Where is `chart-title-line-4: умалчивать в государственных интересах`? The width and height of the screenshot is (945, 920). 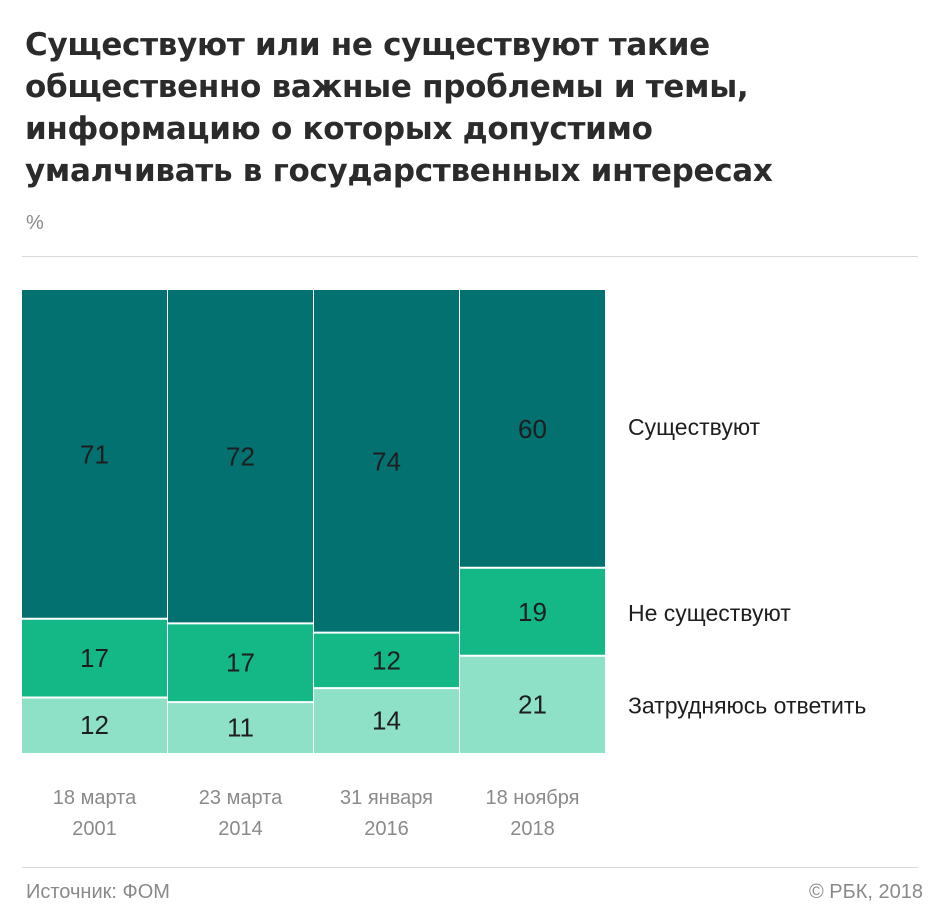 chart-title-line-4: умалчивать в государственных интересах is located at coordinates (399, 171).